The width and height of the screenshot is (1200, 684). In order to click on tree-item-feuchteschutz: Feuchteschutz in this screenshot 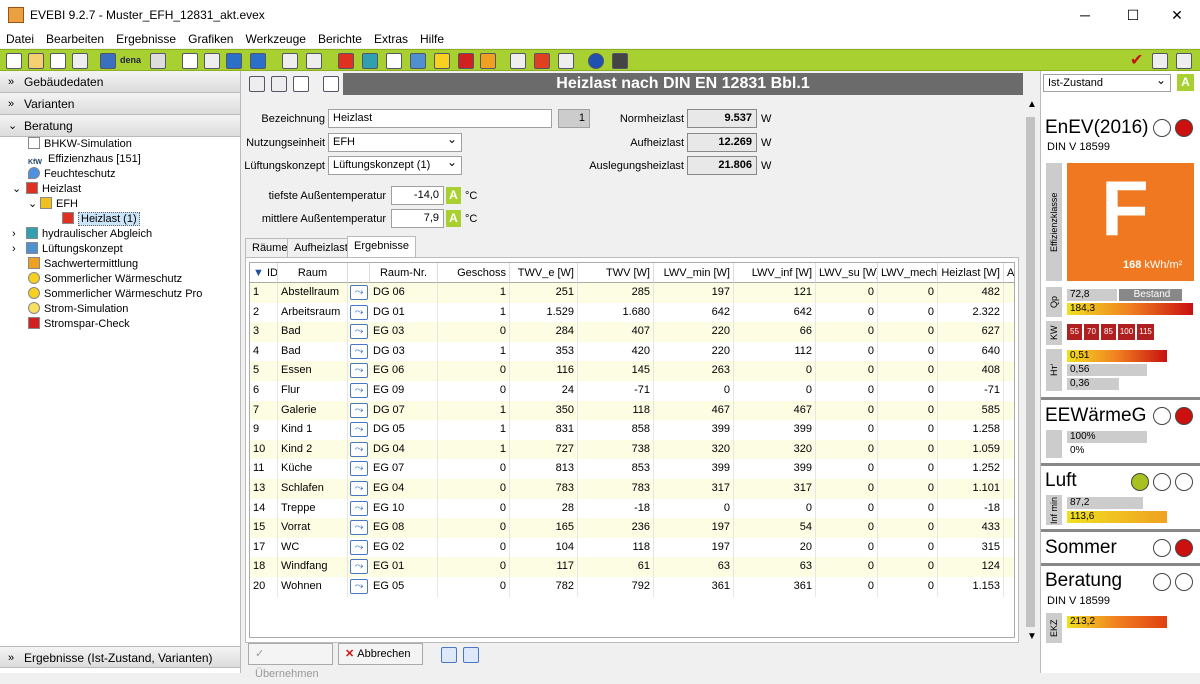, I will do `click(122, 174)`.